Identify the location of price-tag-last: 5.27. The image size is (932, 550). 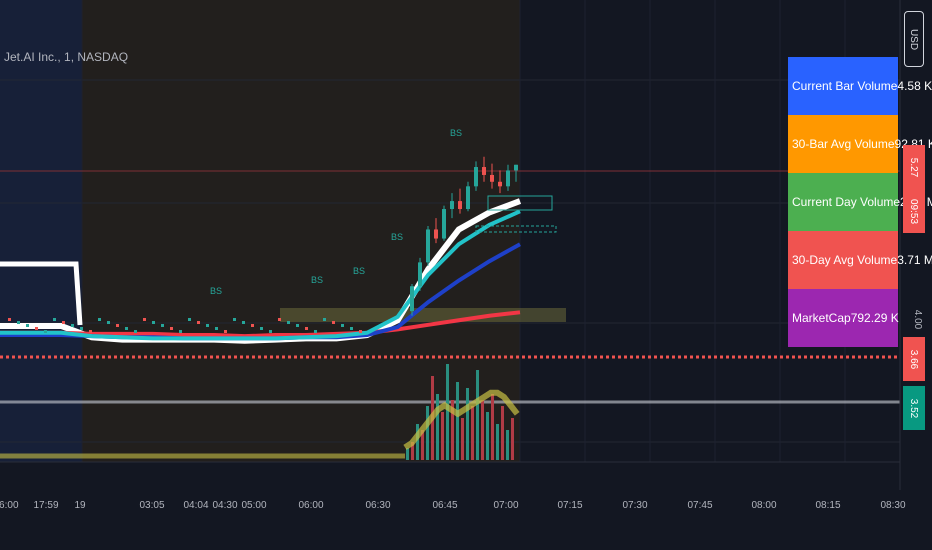
(914, 167).